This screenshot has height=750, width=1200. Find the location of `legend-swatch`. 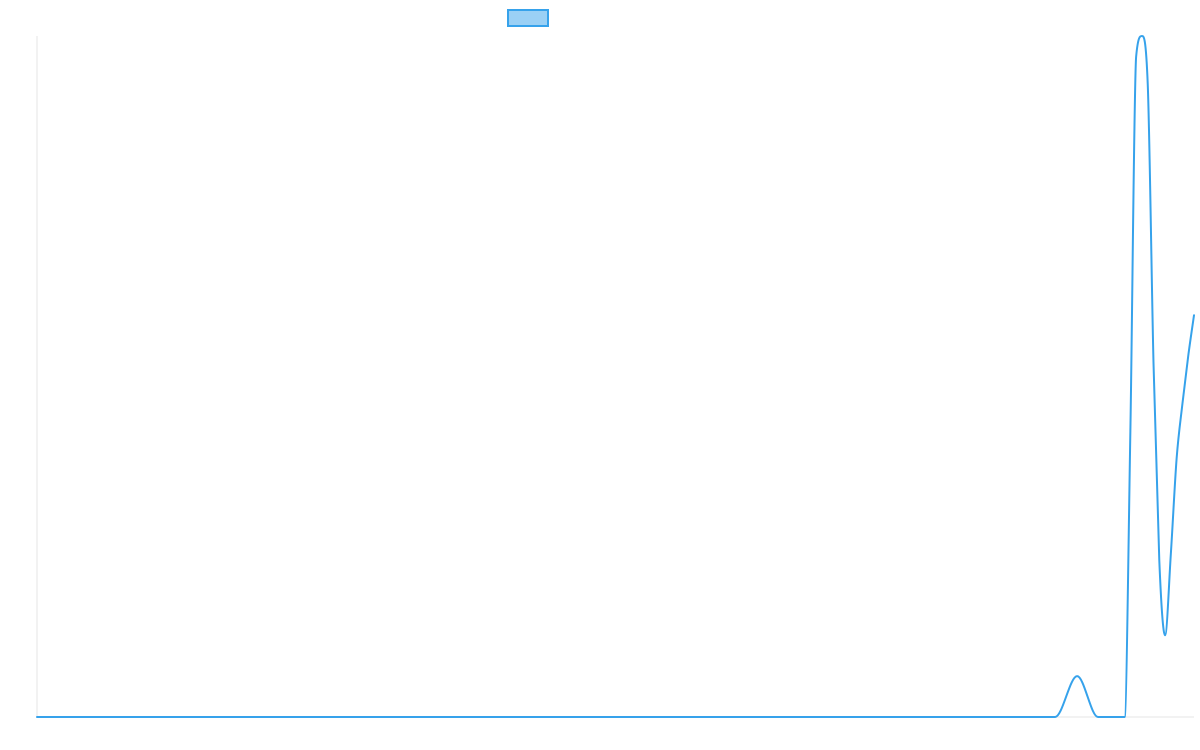

legend-swatch is located at coordinates (528, 18).